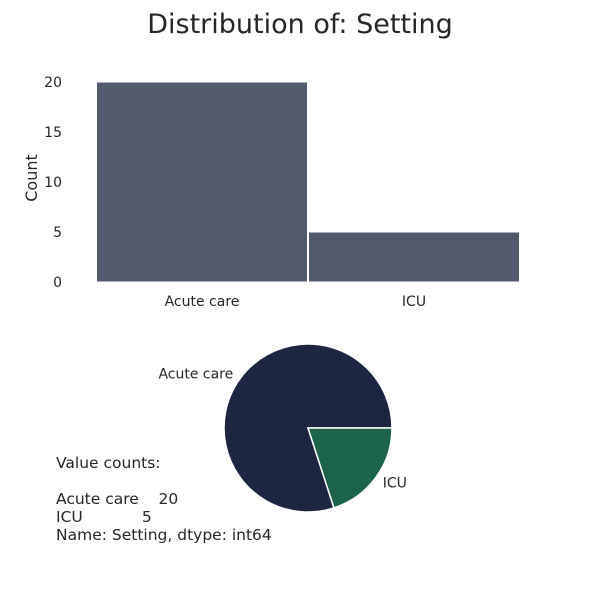  I want to click on pie-label-acute-care: Acute care, so click(195, 375).